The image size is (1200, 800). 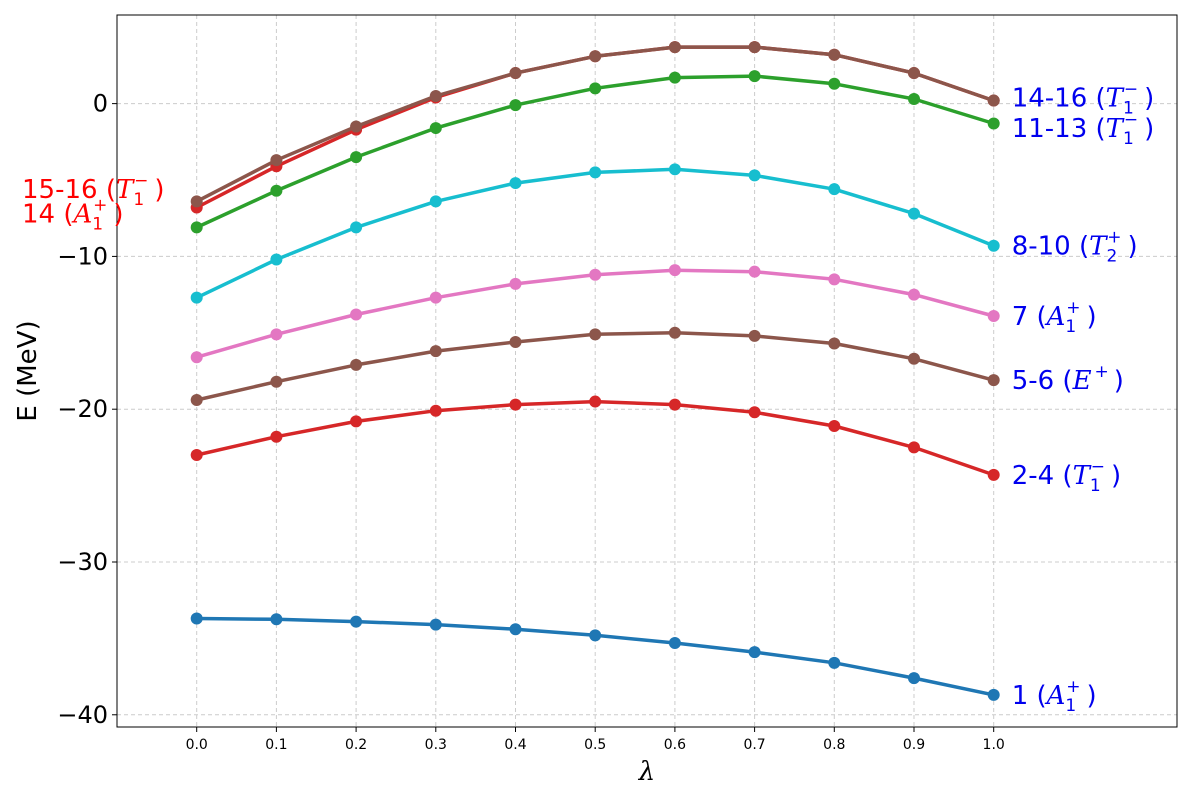 I want to click on y-tick-label: −30, so click(x=82, y=562).